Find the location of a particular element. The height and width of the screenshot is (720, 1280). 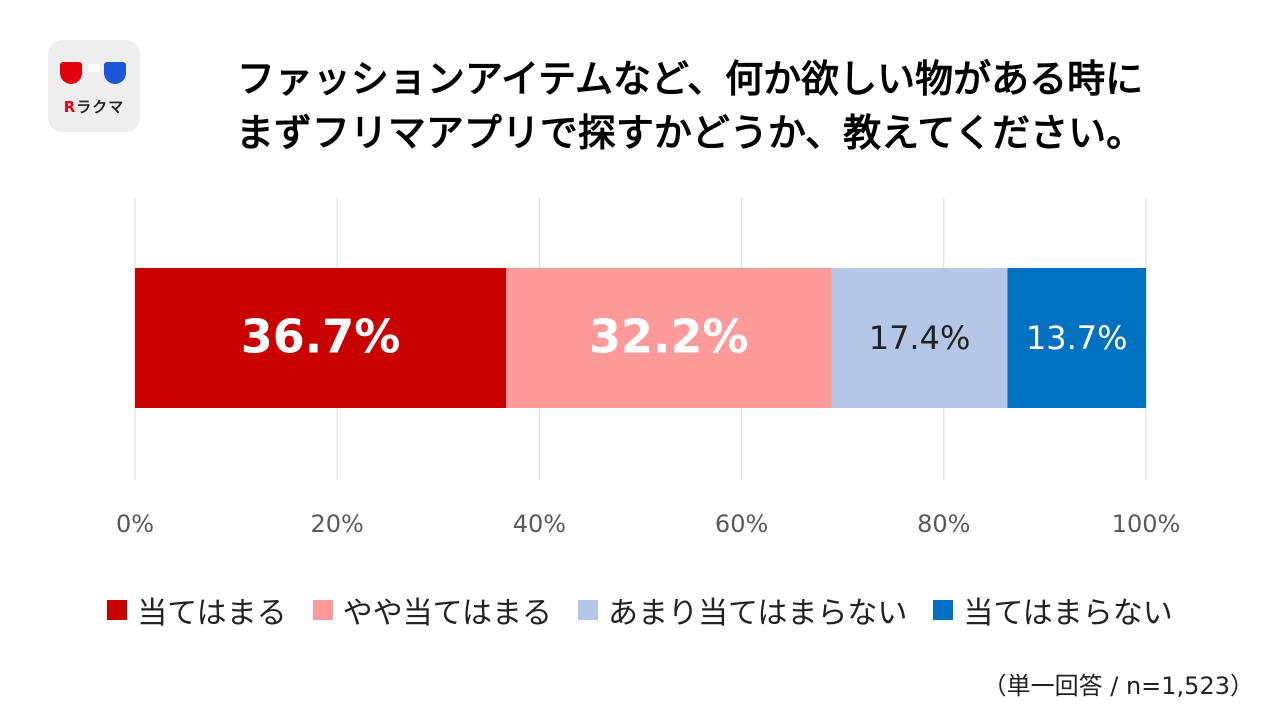

logo-wordmark: Rラクマ is located at coordinates (94, 107).